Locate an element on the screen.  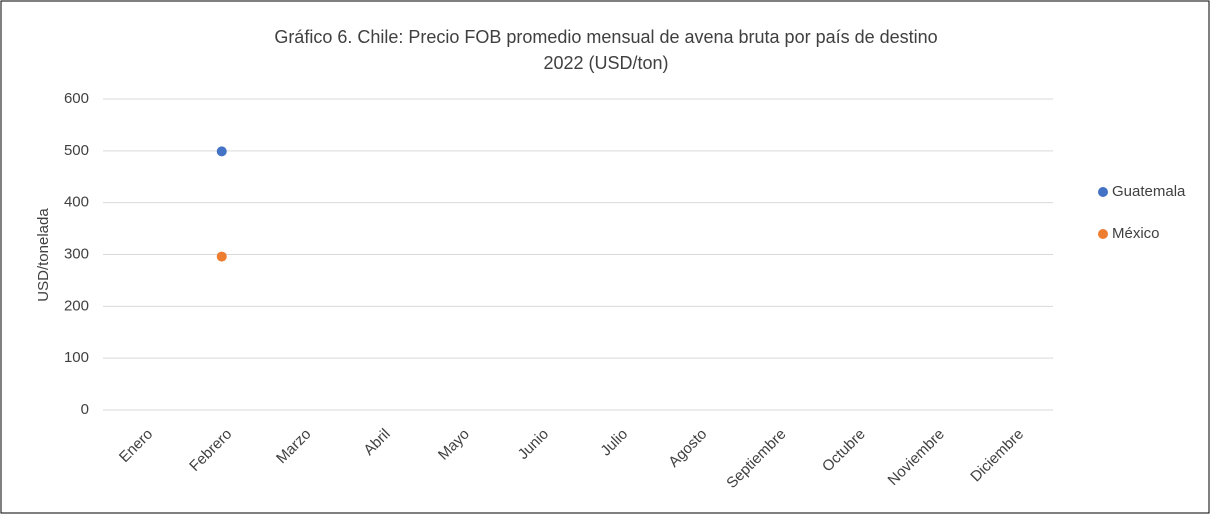
chart-title: 2022 (USD/ton) is located at coordinates (605, 63).